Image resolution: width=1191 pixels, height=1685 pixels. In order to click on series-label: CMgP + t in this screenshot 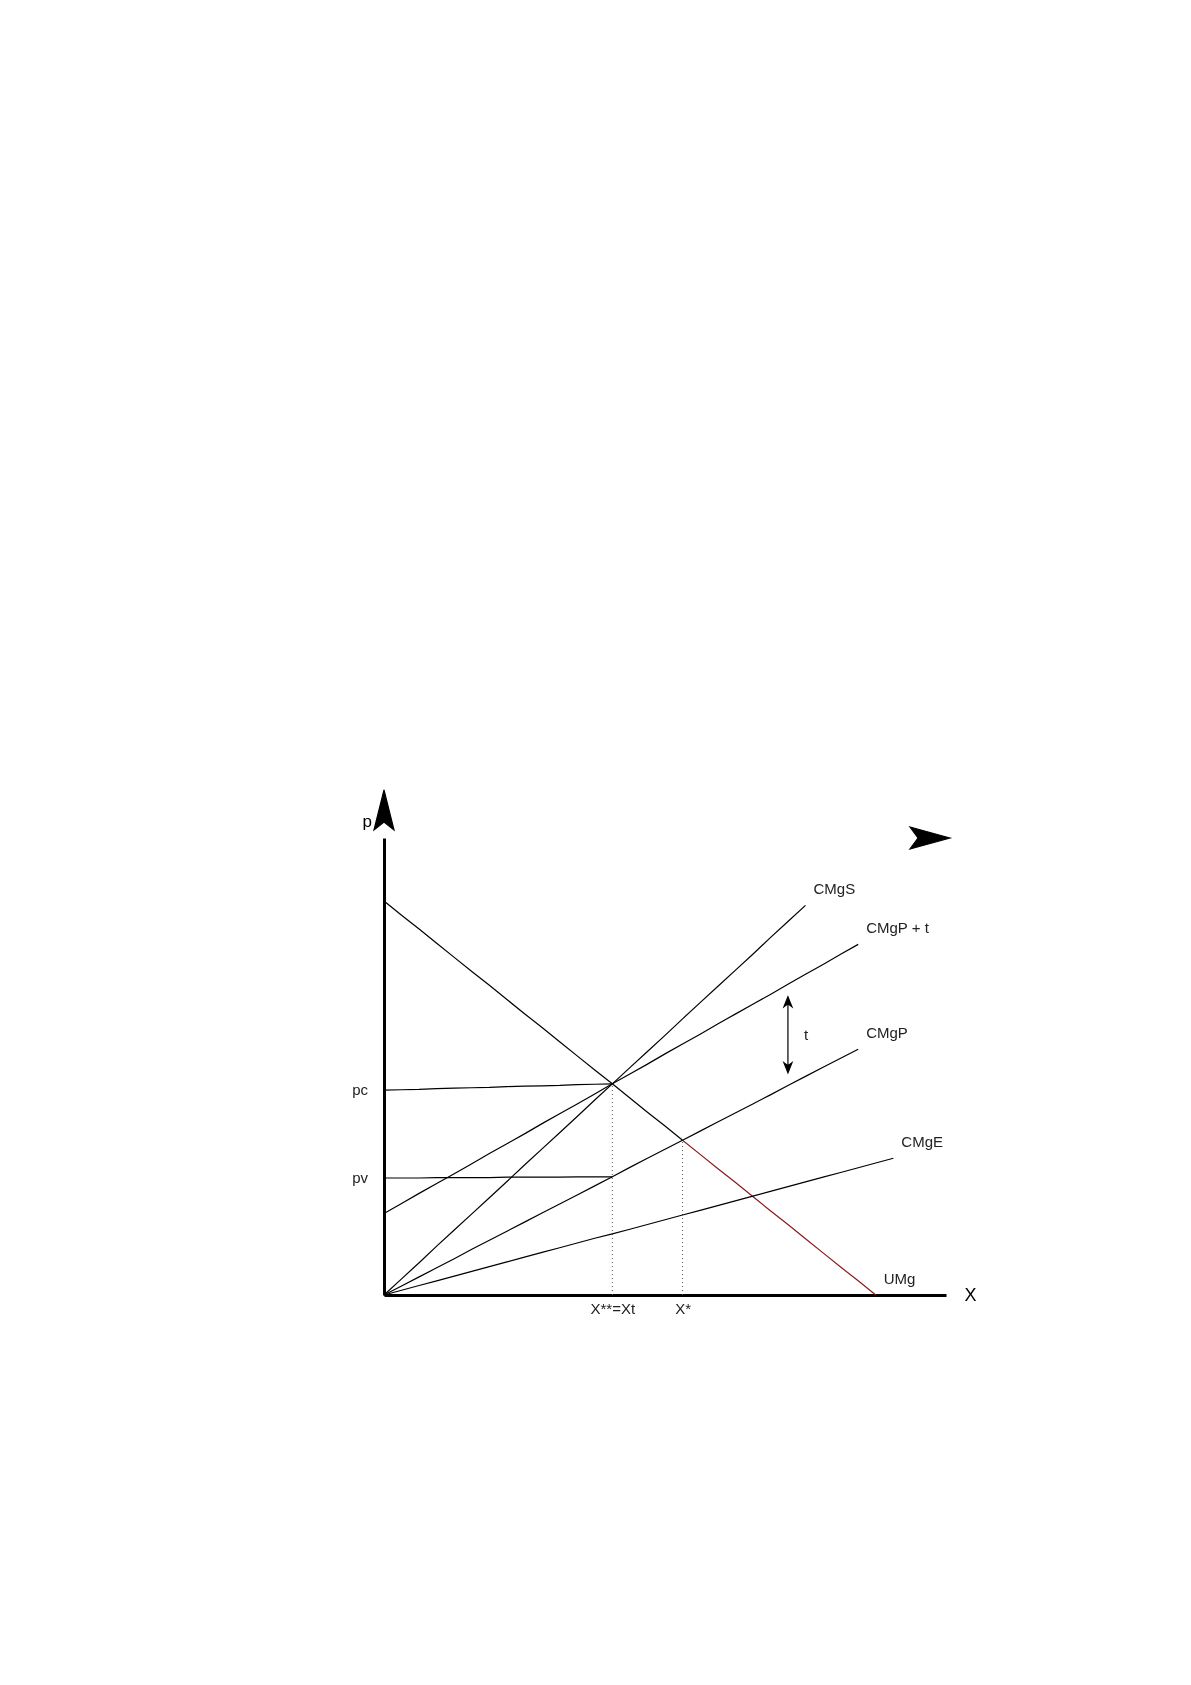, I will do `click(898, 928)`.